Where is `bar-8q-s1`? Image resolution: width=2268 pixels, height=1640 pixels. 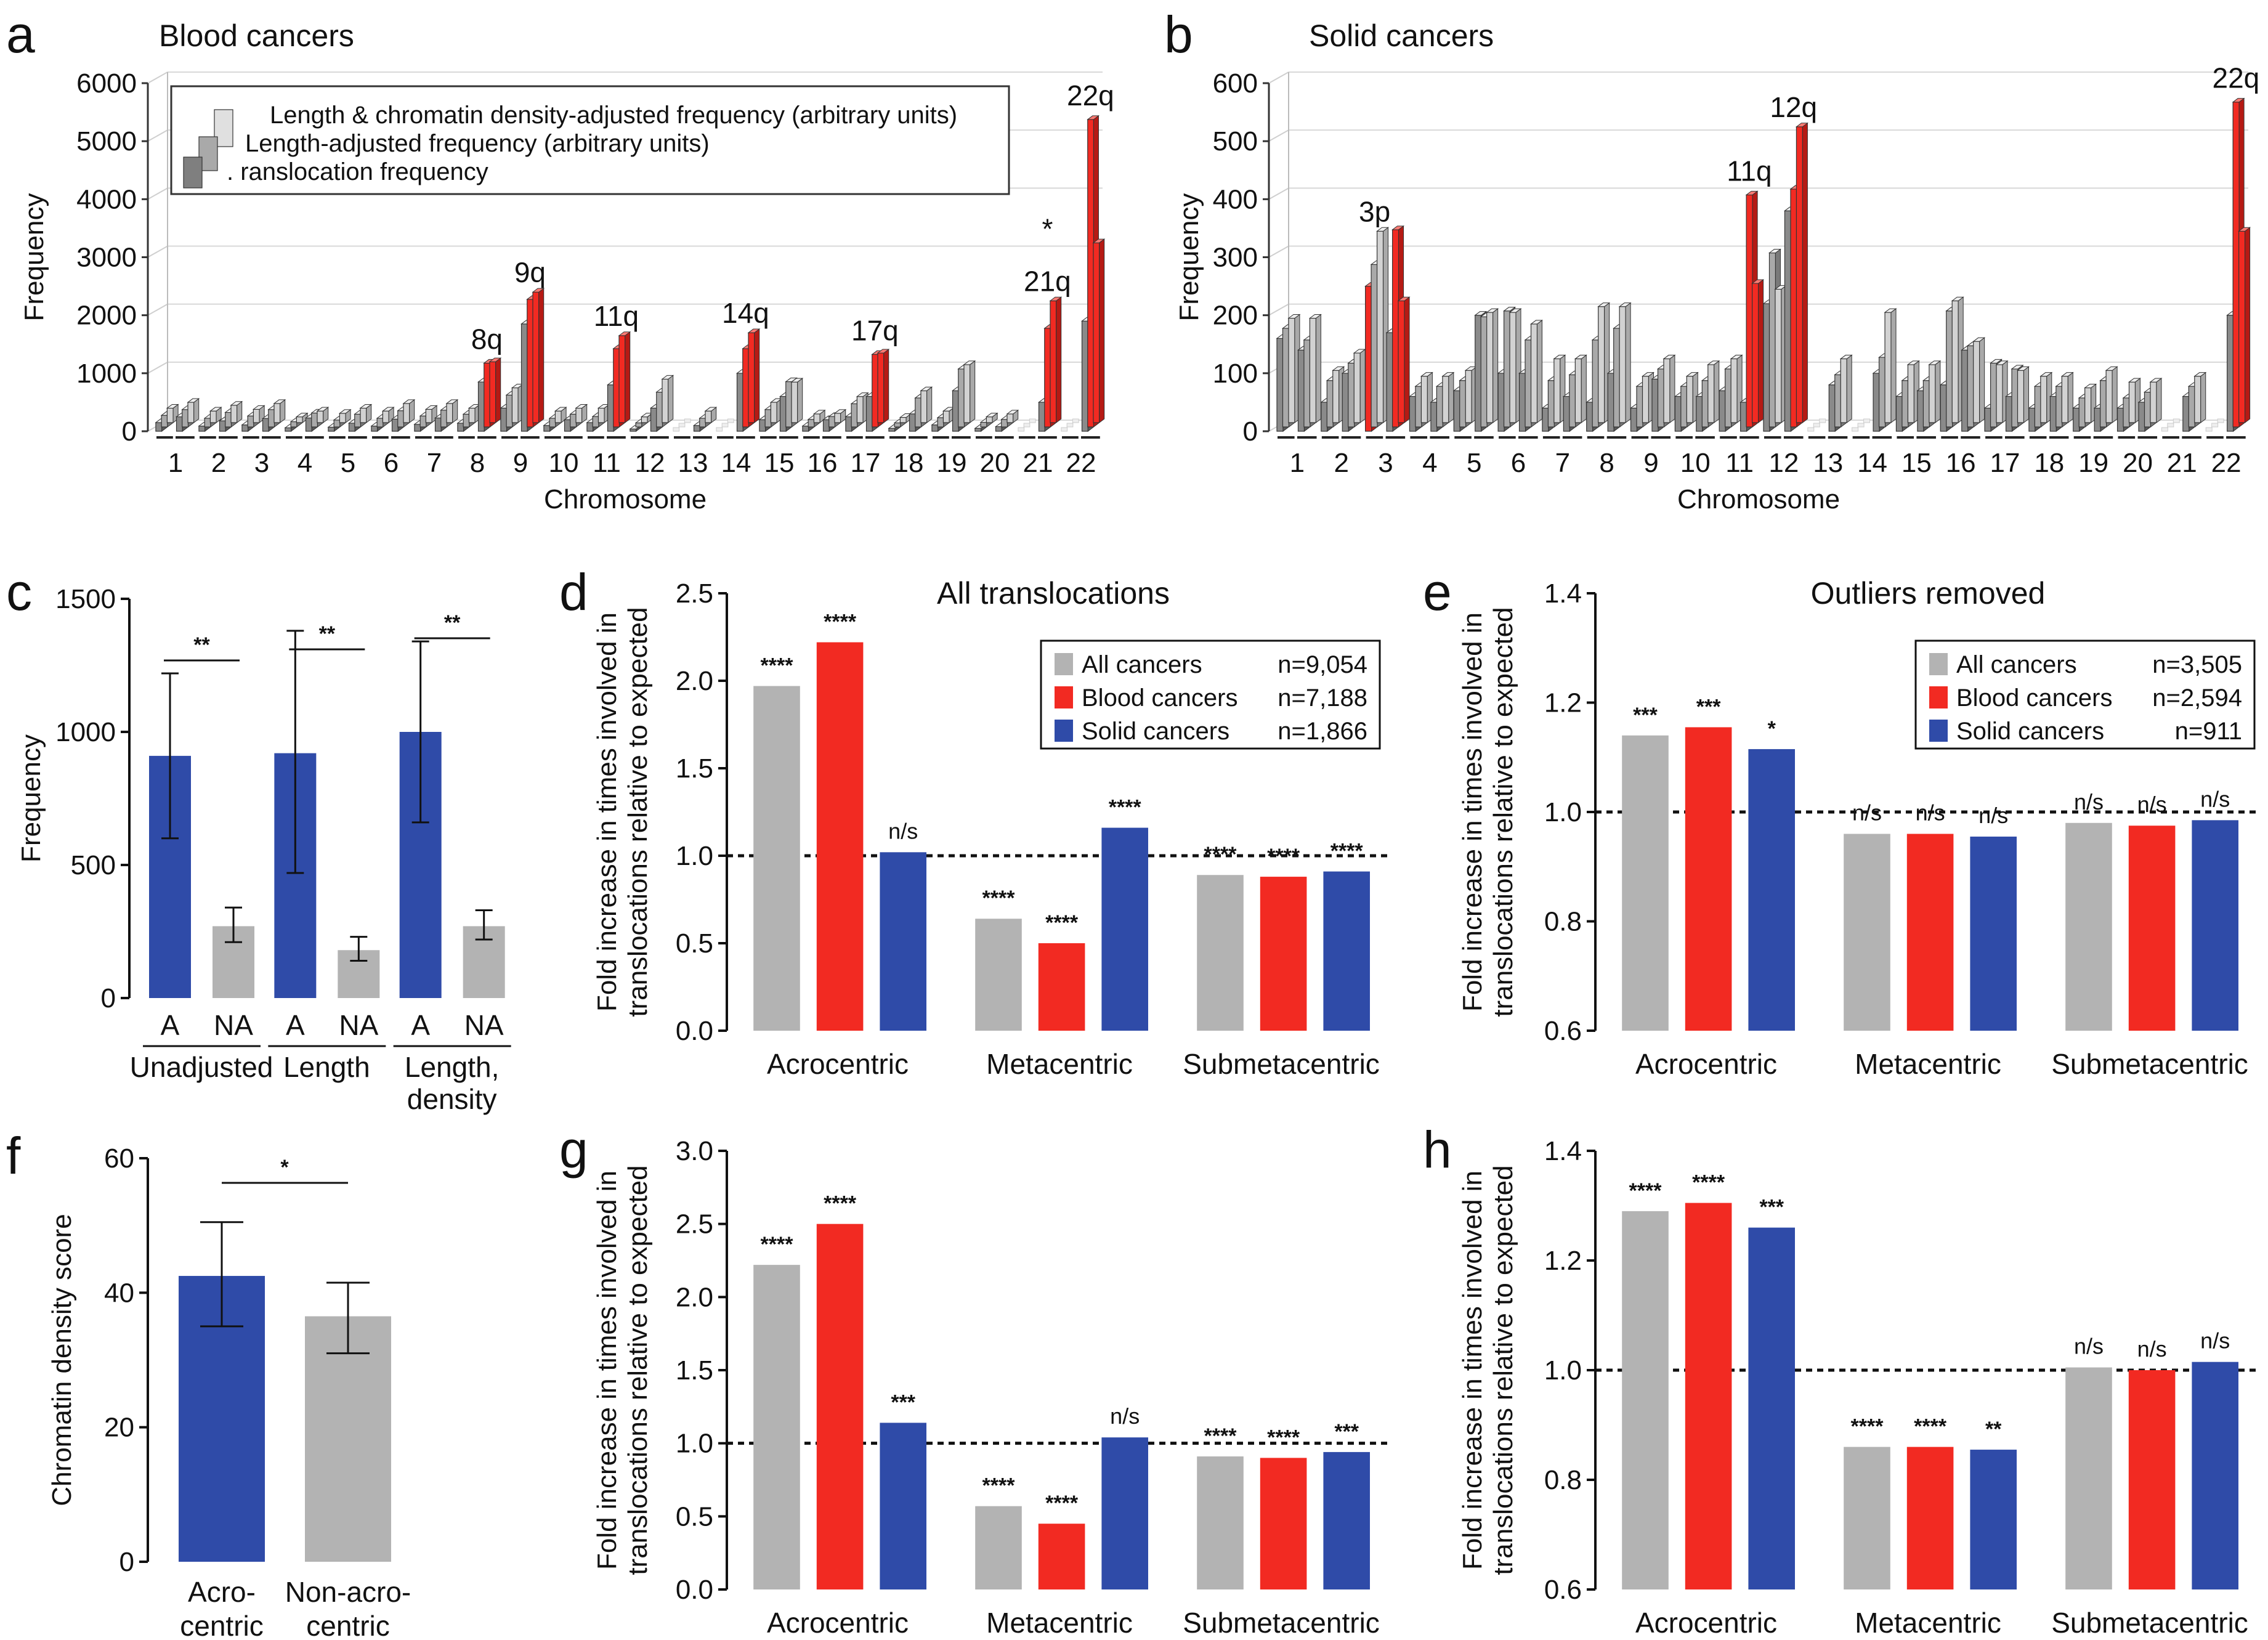 bar-8q-s1 is located at coordinates (488, 395).